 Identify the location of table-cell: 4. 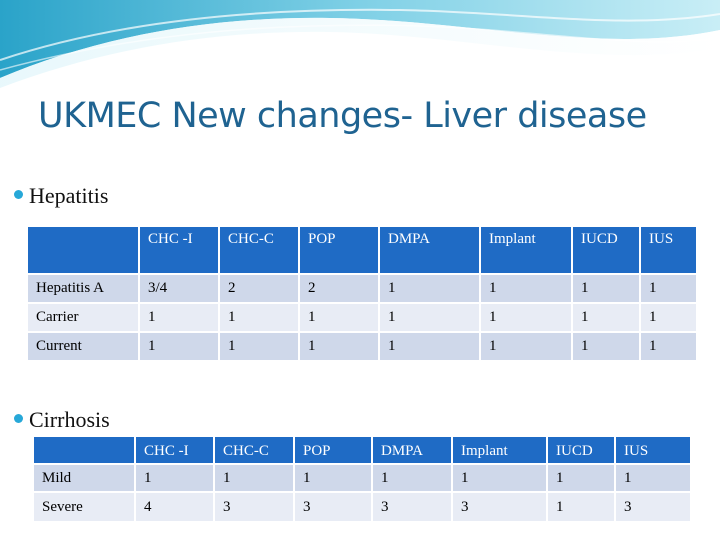
(174, 507).